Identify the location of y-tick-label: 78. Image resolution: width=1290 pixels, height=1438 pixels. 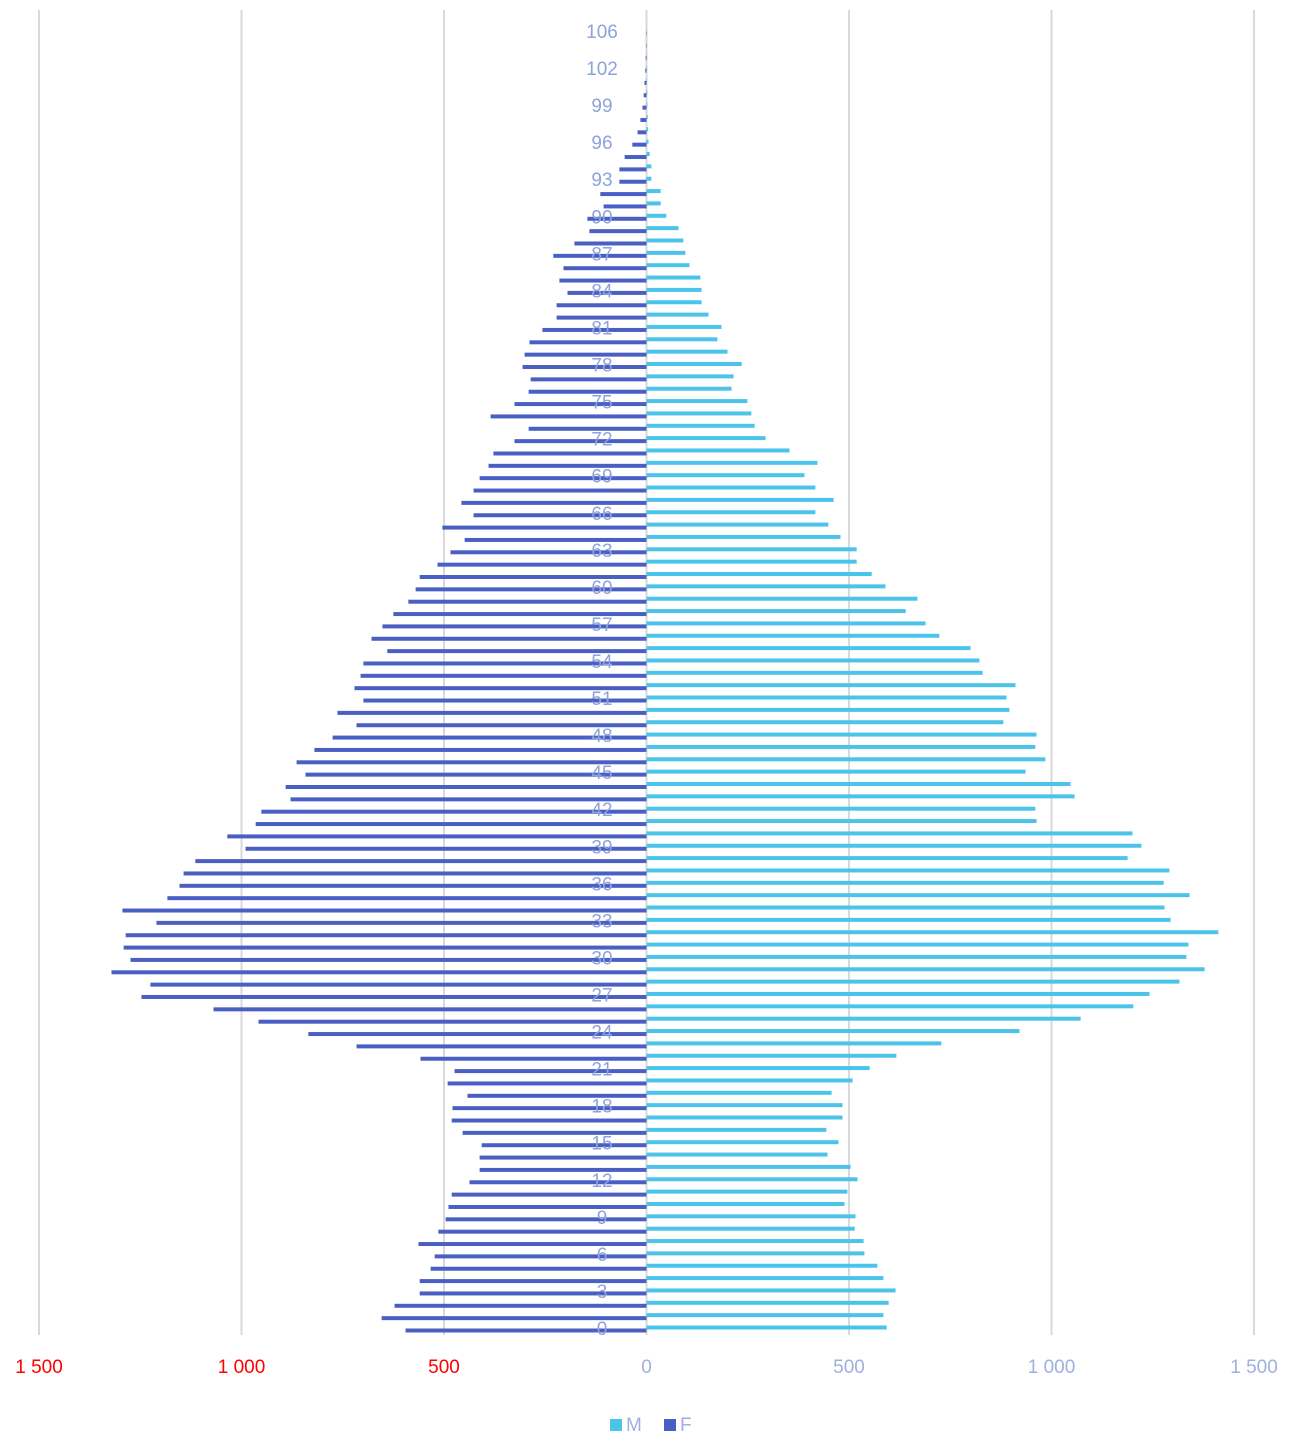
(601, 366).